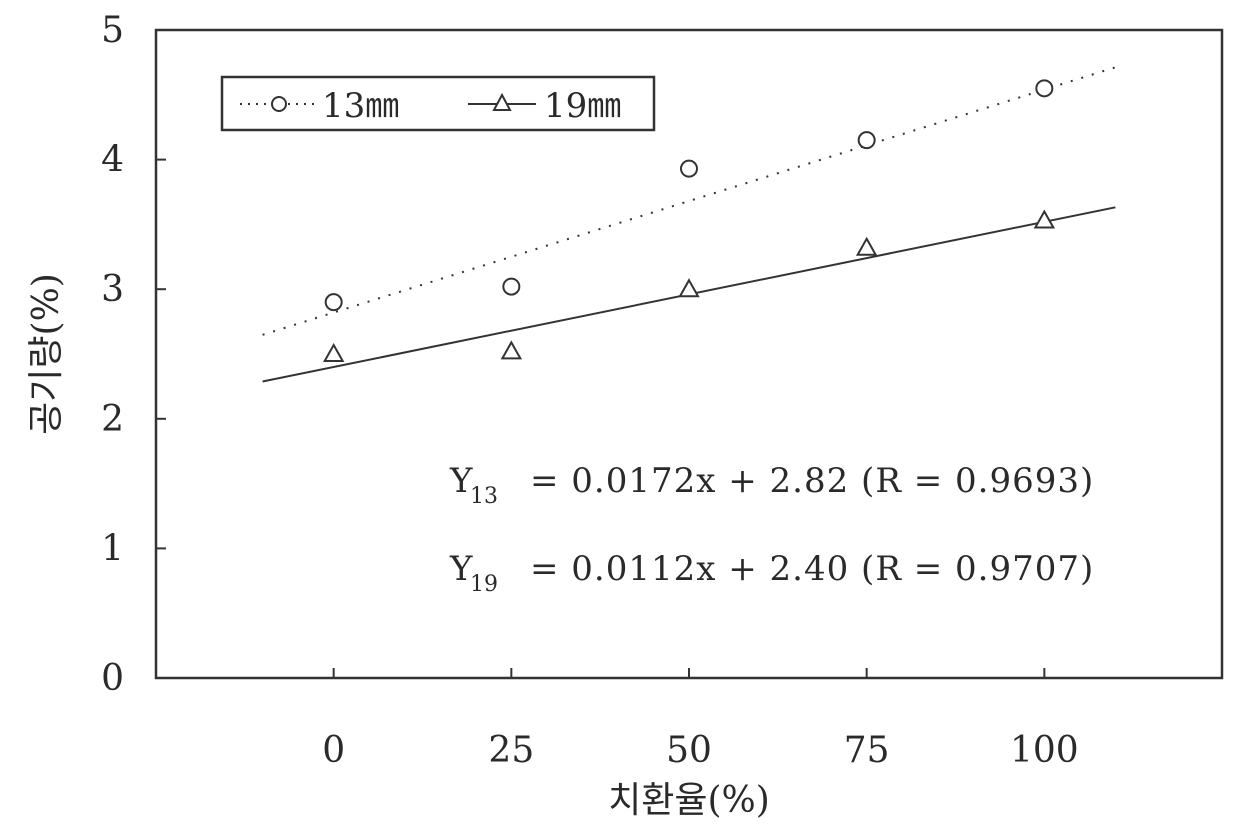 This screenshot has width=1237, height=835. I want to click on x-tick-label: 25, so click(511, 750).